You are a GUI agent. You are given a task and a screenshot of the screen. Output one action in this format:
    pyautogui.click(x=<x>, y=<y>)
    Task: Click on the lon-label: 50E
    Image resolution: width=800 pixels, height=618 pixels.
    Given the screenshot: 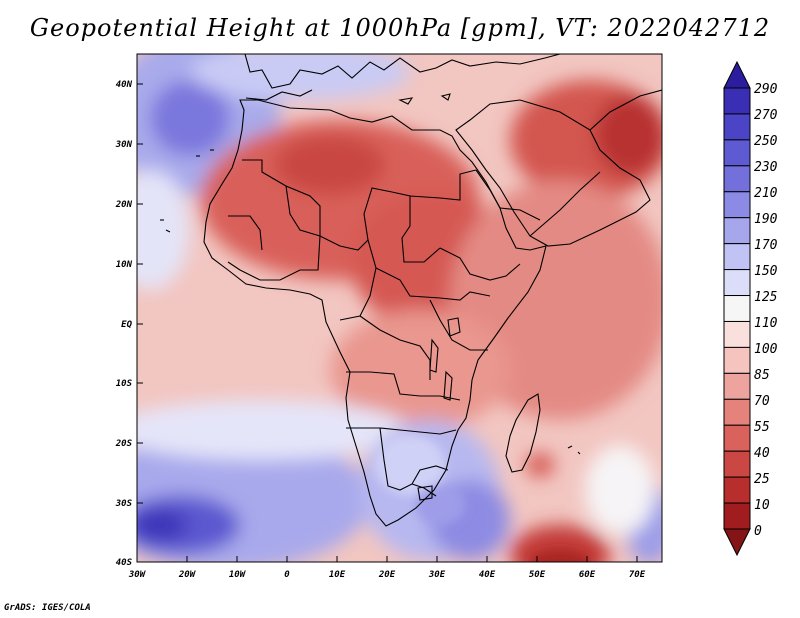 What is the action you would take?
    pyautogui.click(x=537, y=575)
    